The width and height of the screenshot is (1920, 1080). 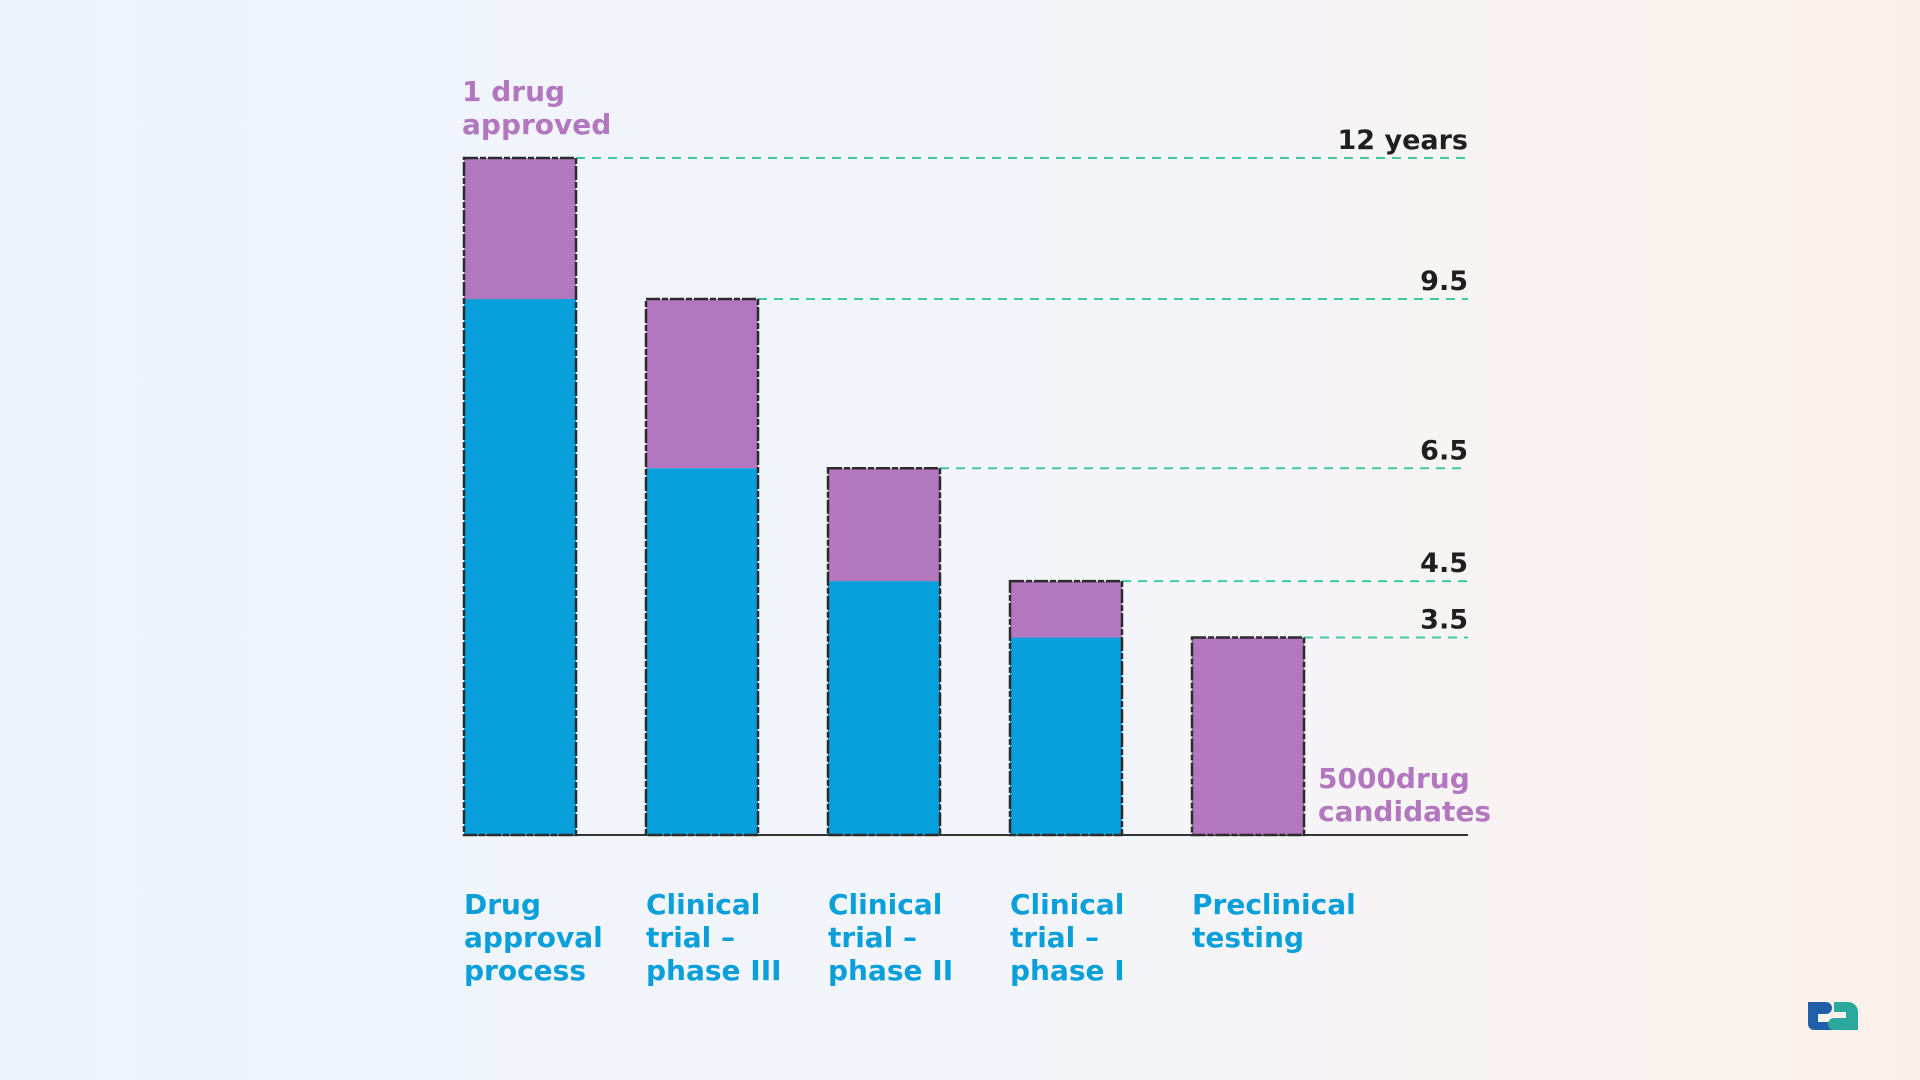 What do you see at coordinates (1274, 921) in the screenshot?
I see `category-label-preclinical: Preclinical testing` at bounding box center [1274, 921].